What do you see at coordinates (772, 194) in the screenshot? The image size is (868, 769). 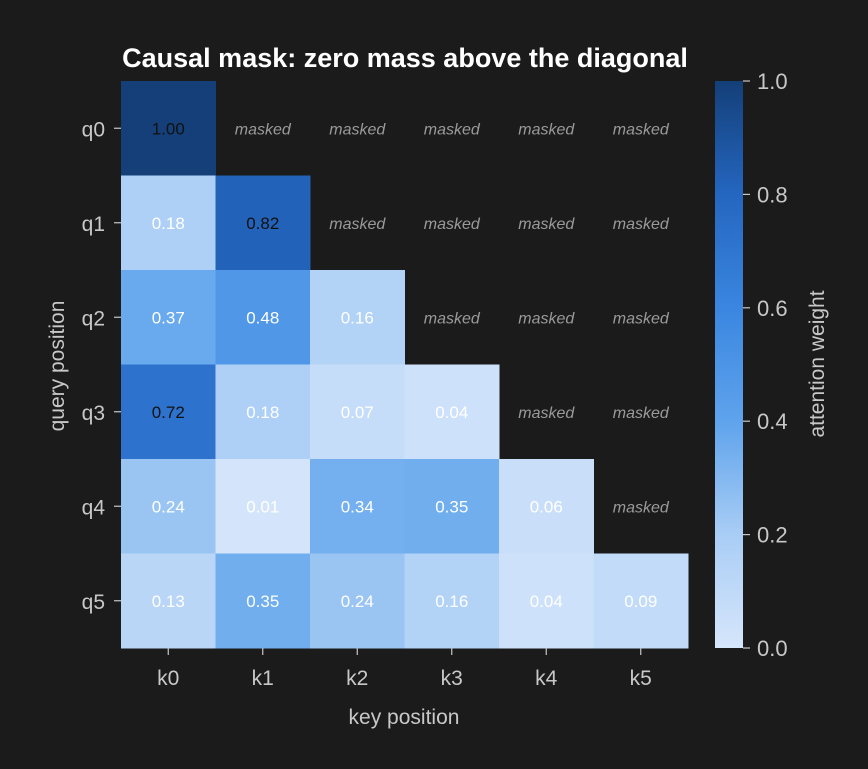 I see `colorbar-tick-label: 0.8` at bounding box center [772, 194].